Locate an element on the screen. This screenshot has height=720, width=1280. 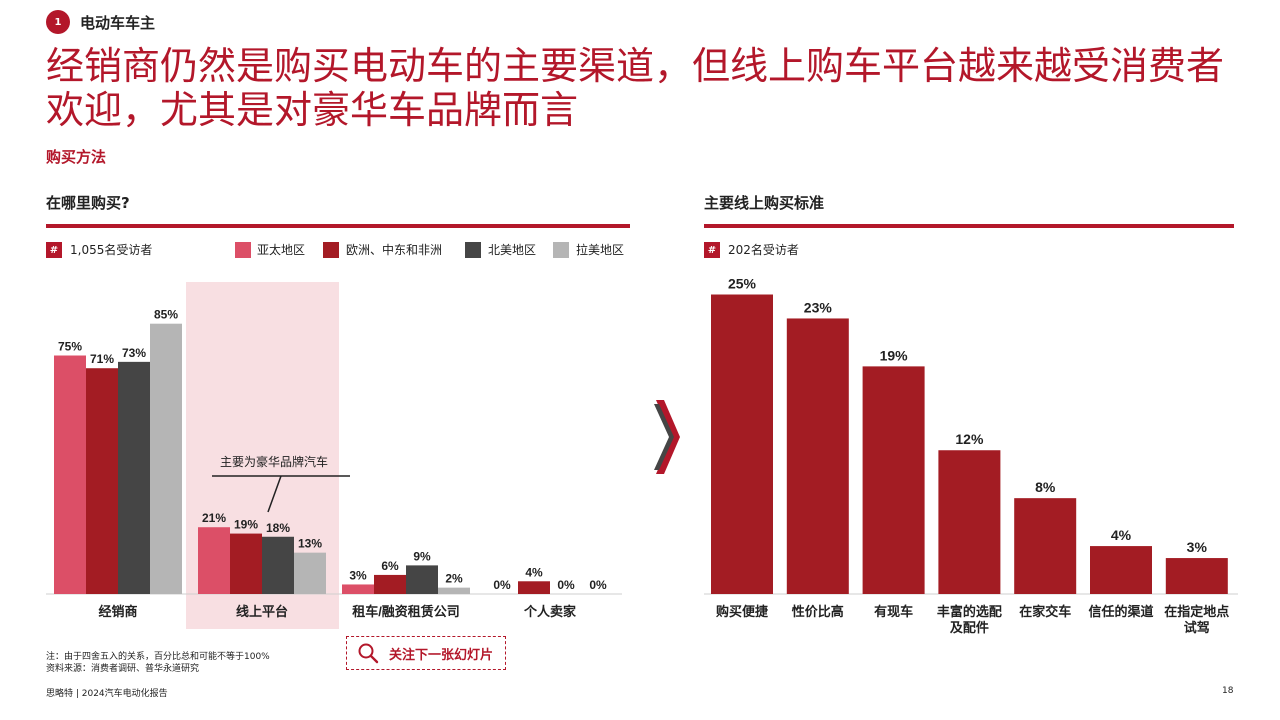
data-label-cat-1-series-0: 21% is located at coordinates (214, 518).